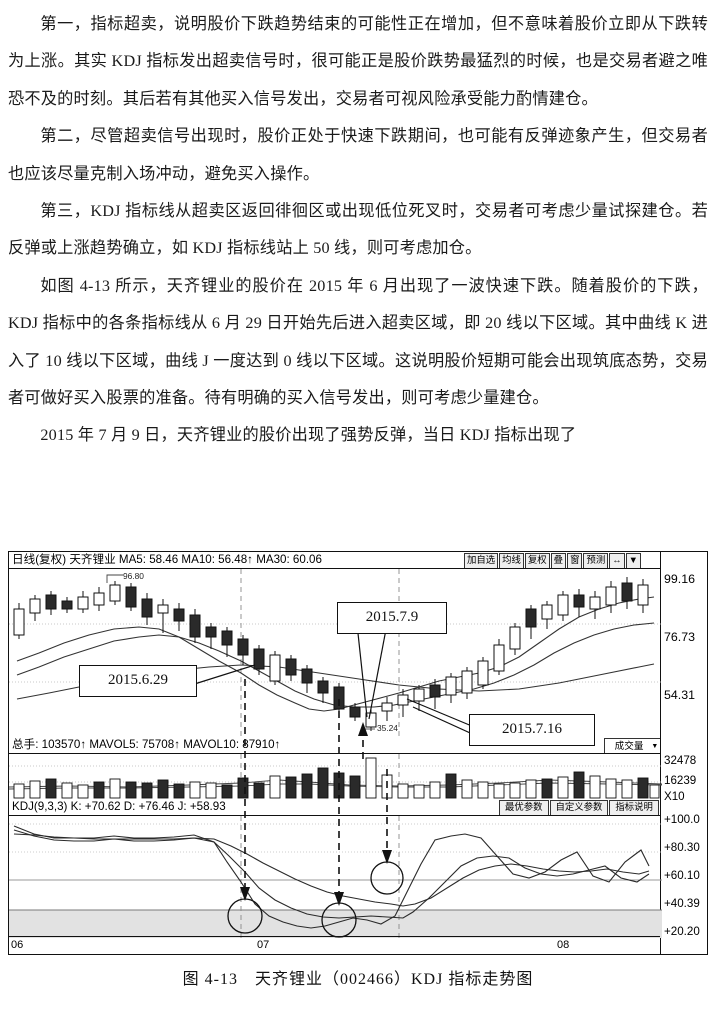  I want to click on price-axis-label-2: 76.73, so click(680, 637).